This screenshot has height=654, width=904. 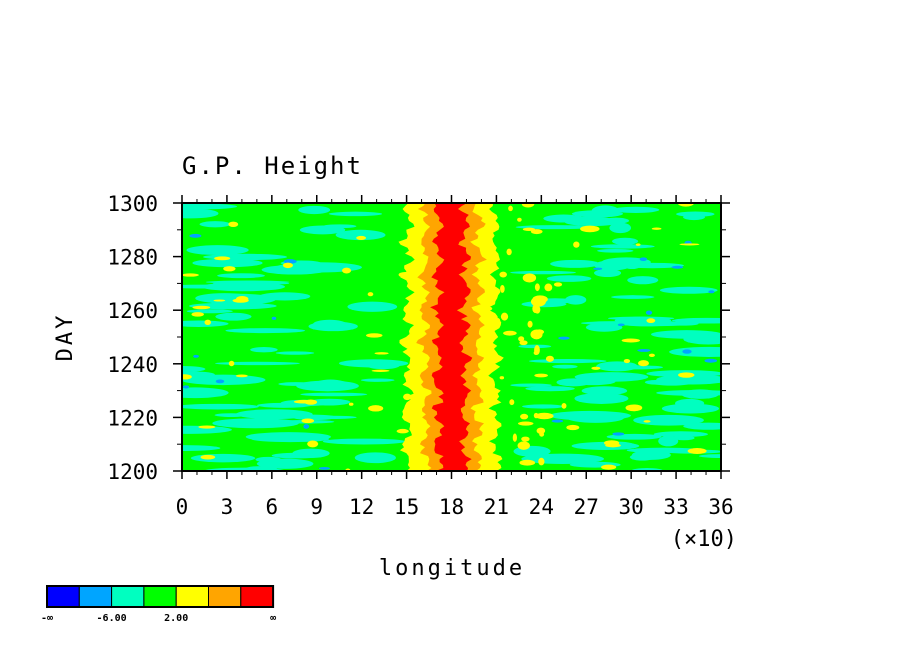 What do you see at coordinates (132, 418) in the screenshot?
I see `y-tick-label: 1220` at bounding box center [132, 418].